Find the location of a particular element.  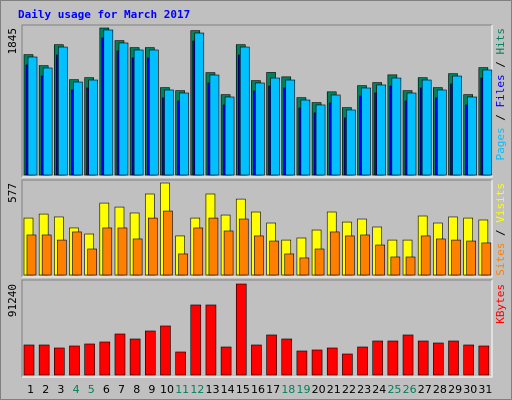

x-tick-label: 21 is located at coordinates (334, 389).